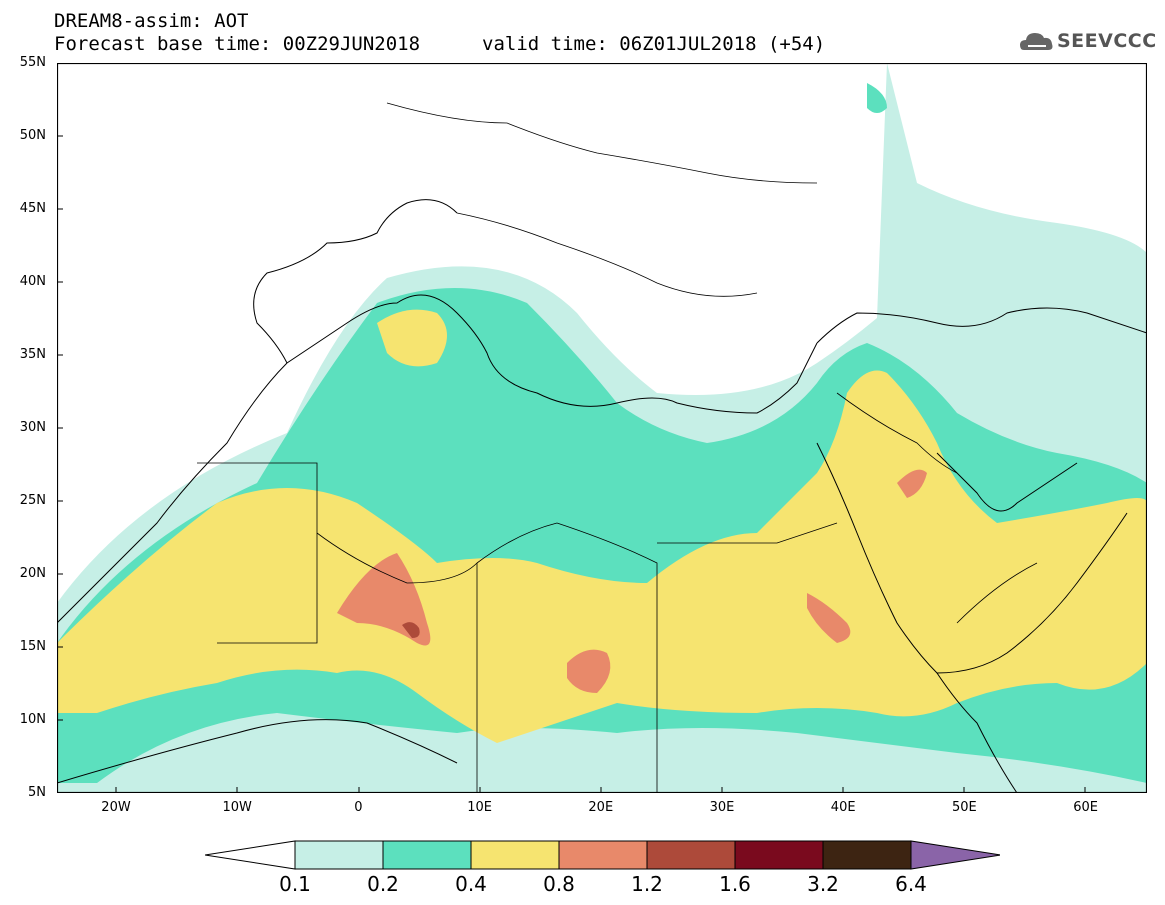 This screenshot has width=1165, height=905. What do you see at coordinates (151, 21) in the screenshot?
I see `map-title: DREAM8-assim: AOT` at bounding box center [151, 21].